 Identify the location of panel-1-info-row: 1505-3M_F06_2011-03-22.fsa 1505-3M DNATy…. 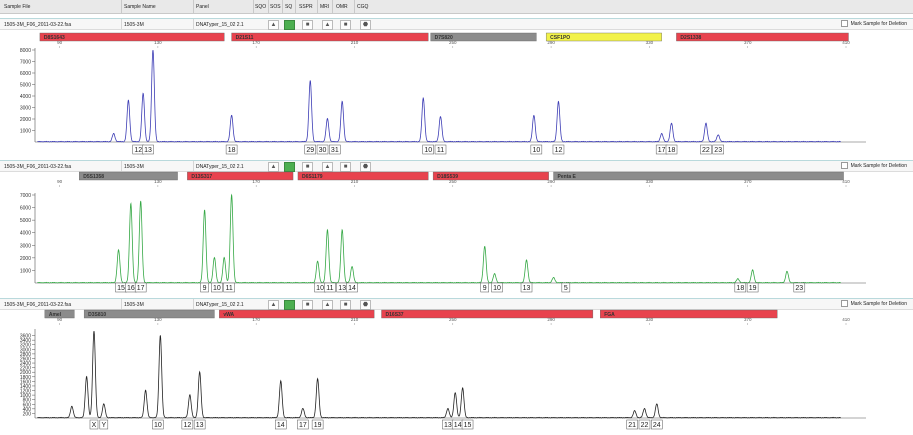
(456, 24).